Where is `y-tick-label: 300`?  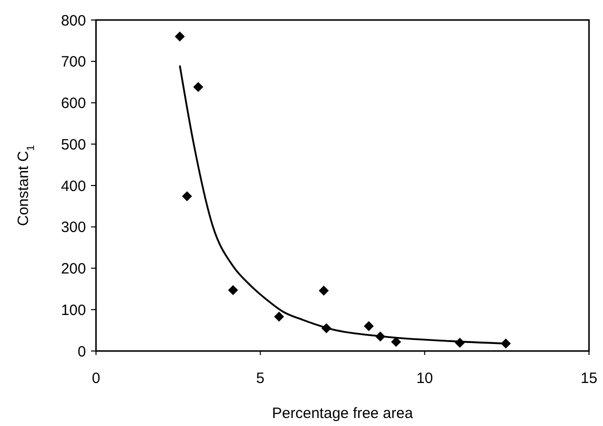
y-tick-label: 300 is located at coordinates (73, 227).